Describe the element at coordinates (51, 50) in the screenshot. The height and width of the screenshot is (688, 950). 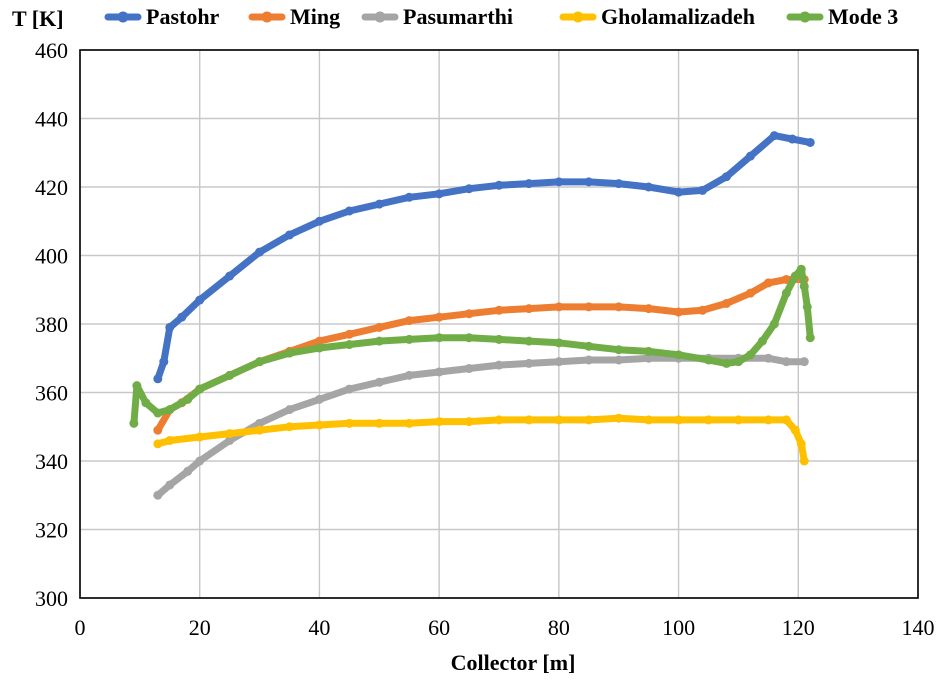
I see `y-tick-label: 460` at that location.